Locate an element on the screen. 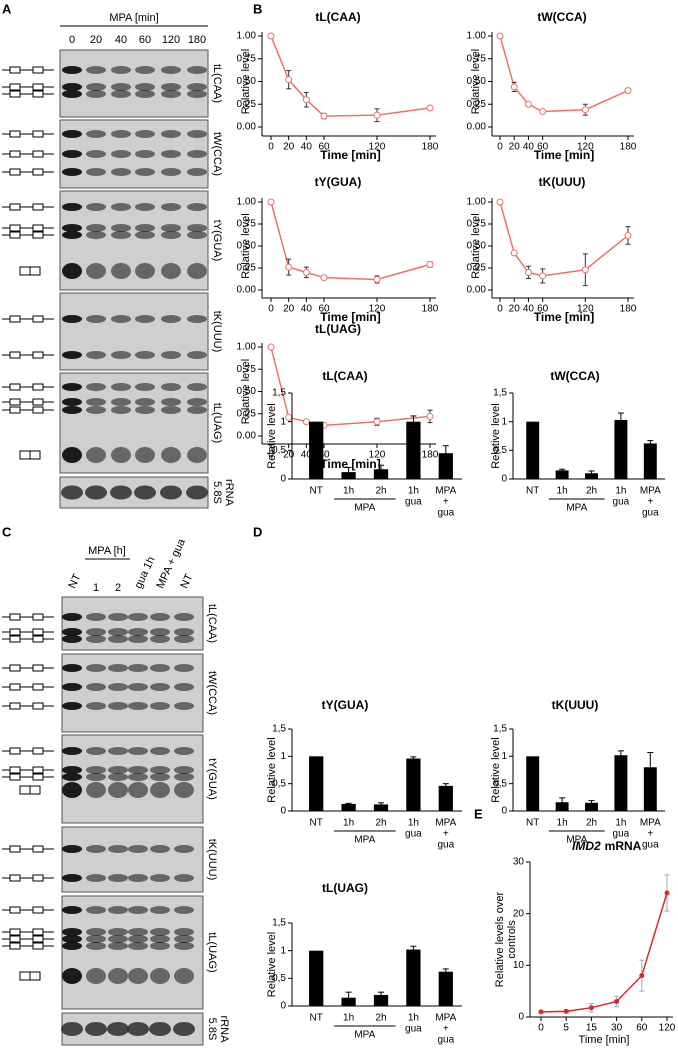  blot-label: rRNA is located at coordinates (224, 1030).